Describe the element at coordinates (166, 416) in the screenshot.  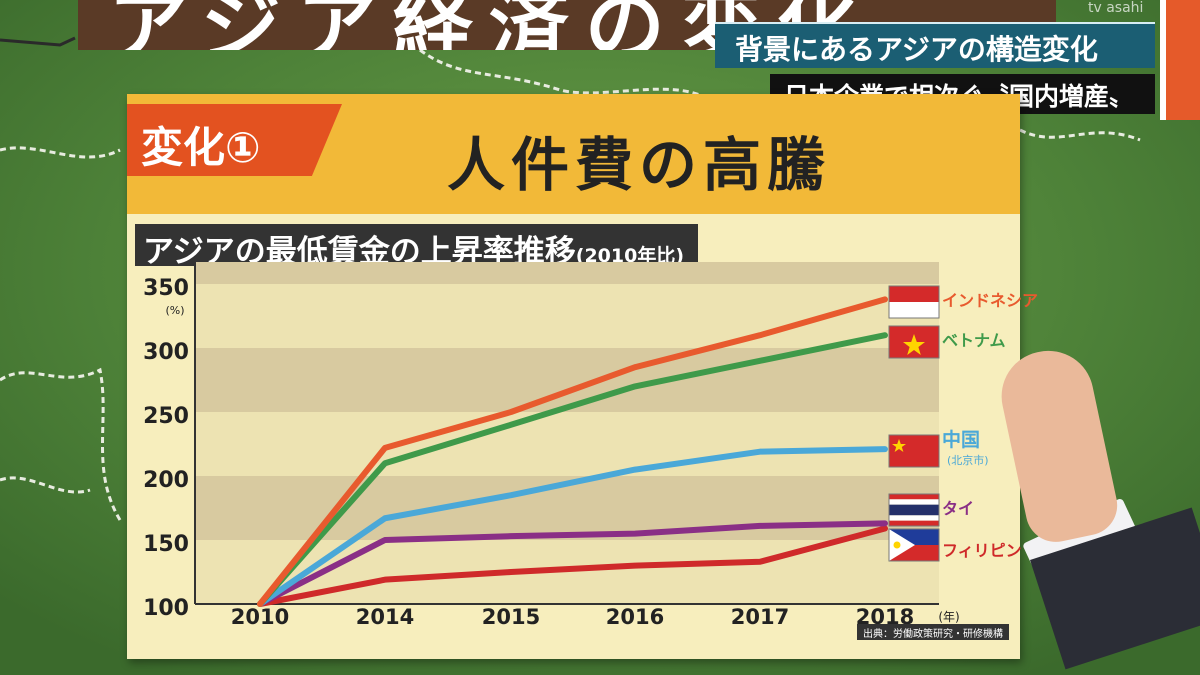
I see `y-tick-label: 250` at that location.